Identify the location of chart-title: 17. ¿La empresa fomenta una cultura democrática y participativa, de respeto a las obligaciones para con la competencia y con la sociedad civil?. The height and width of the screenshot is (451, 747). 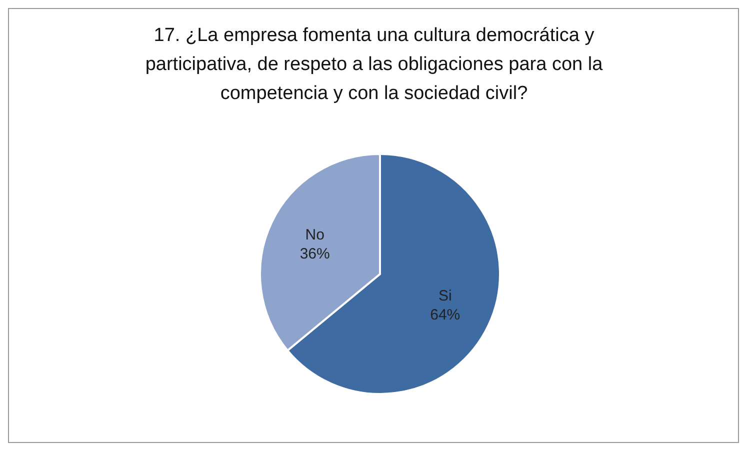
(374, 65).